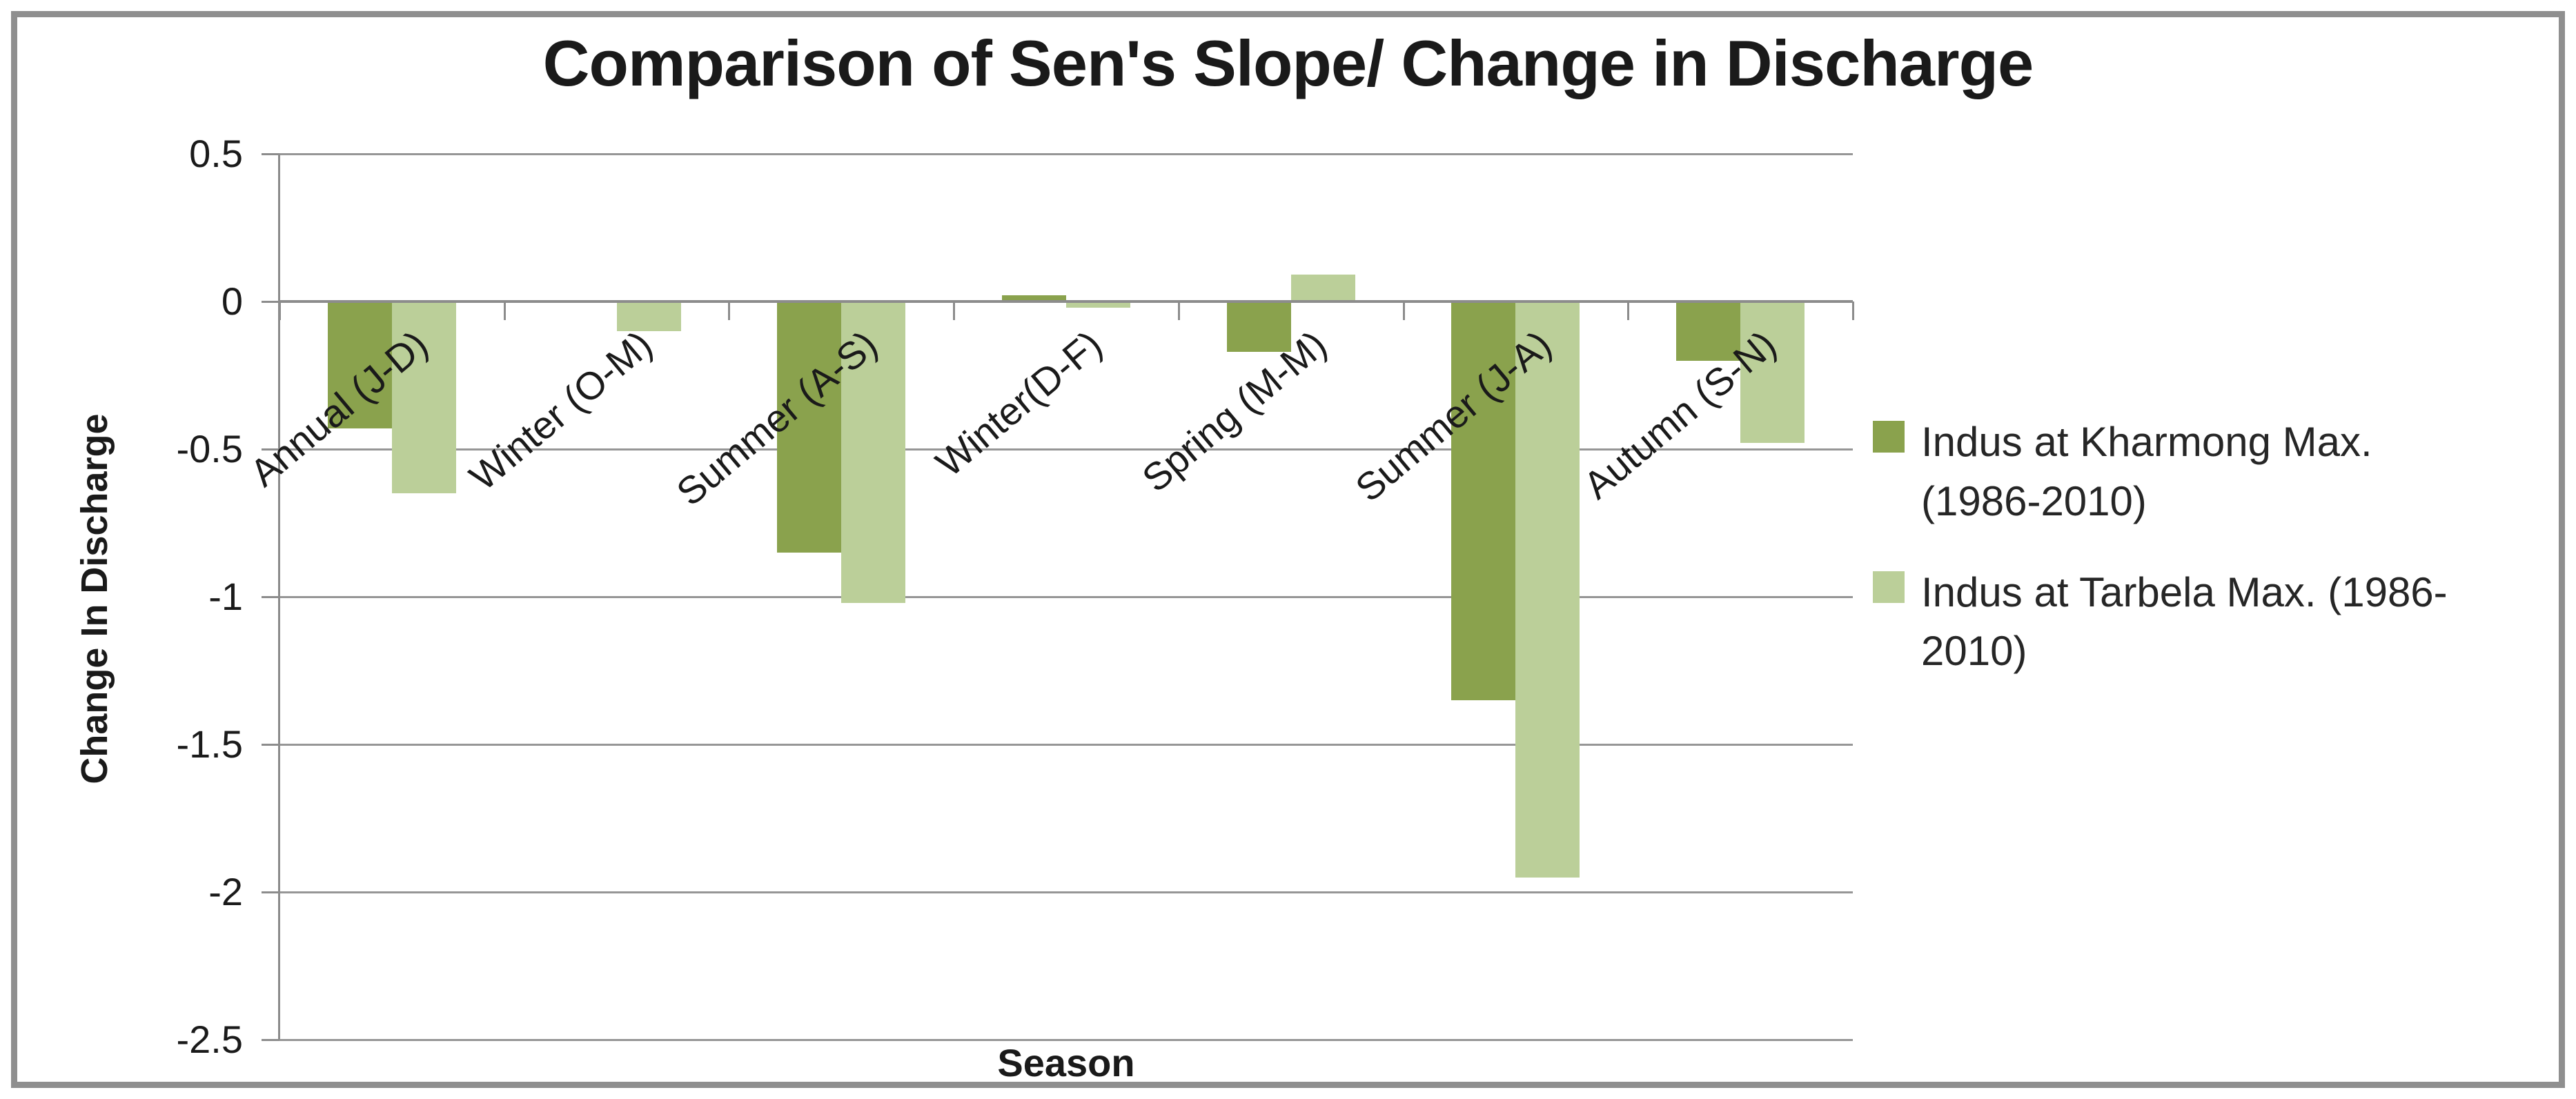 Image resolution: width=2576 pixels, height=1099 pixels. What do you see at coordinates (1098, 304) in the screenshot?
I see `bar-series1-cat3` at bounding box center [1098, 304].